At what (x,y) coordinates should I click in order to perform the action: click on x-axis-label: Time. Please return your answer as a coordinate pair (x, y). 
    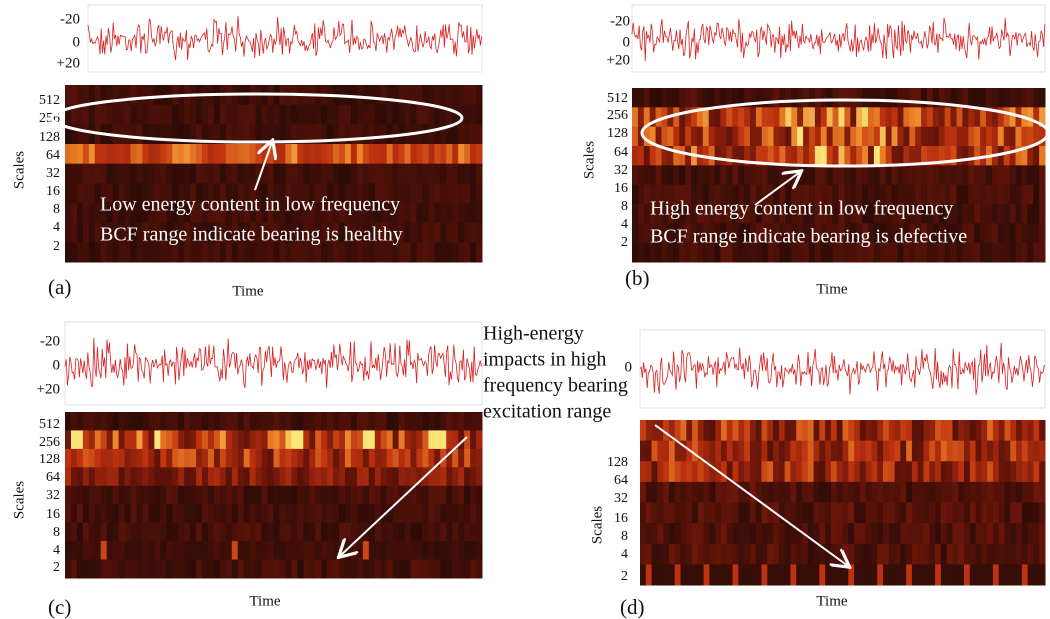
    Looking at the image, I should click on (264, 601).